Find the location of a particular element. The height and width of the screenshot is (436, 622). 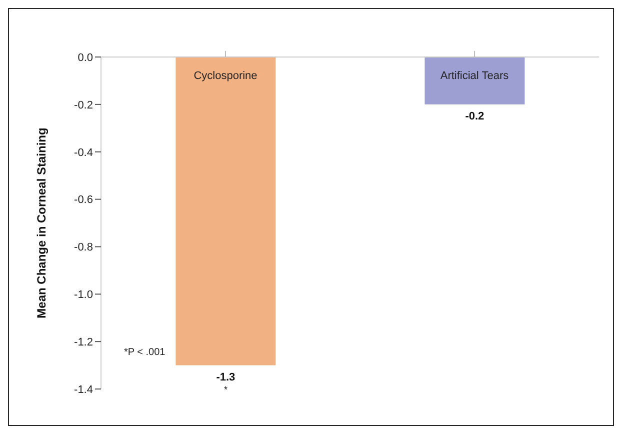

y-tick-label: -1.0 is located at coordinates (83, 295).